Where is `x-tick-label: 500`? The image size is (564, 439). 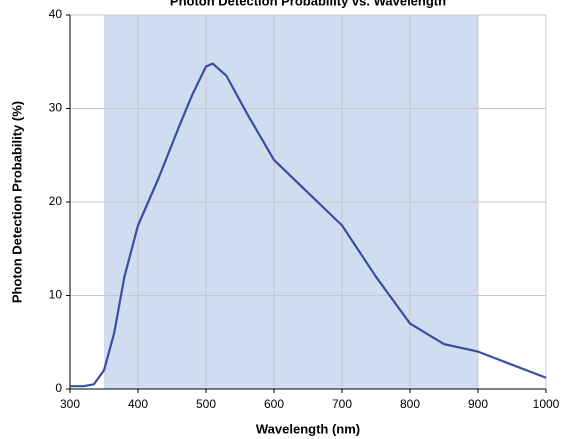
x-tick-label: 500 is located at coordinates (206, 404).